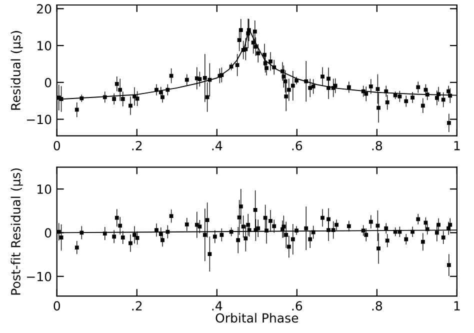  I want to click on y-axis-title: Post-fit Residual (μs), so click(16, 231).